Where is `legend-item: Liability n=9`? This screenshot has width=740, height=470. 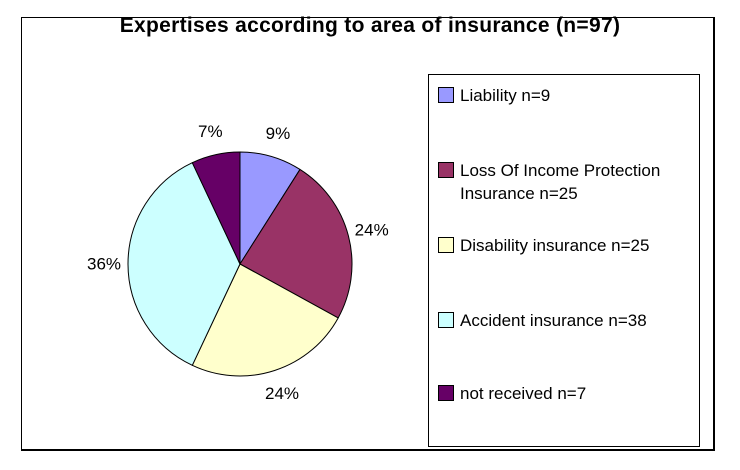
legend-item: Liability n=9 is located at coordinates (566, 95).